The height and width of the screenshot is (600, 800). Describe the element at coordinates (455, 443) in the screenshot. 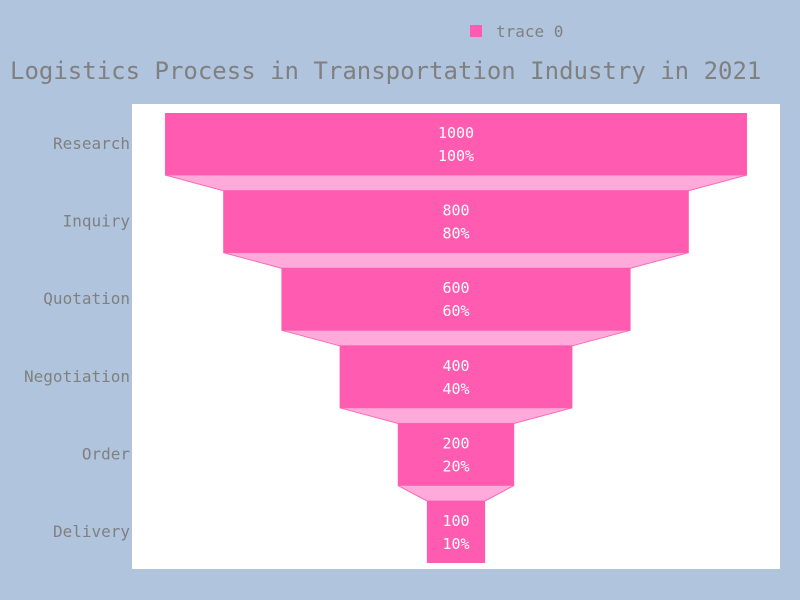

I see `value-label-order: 200` at that location.